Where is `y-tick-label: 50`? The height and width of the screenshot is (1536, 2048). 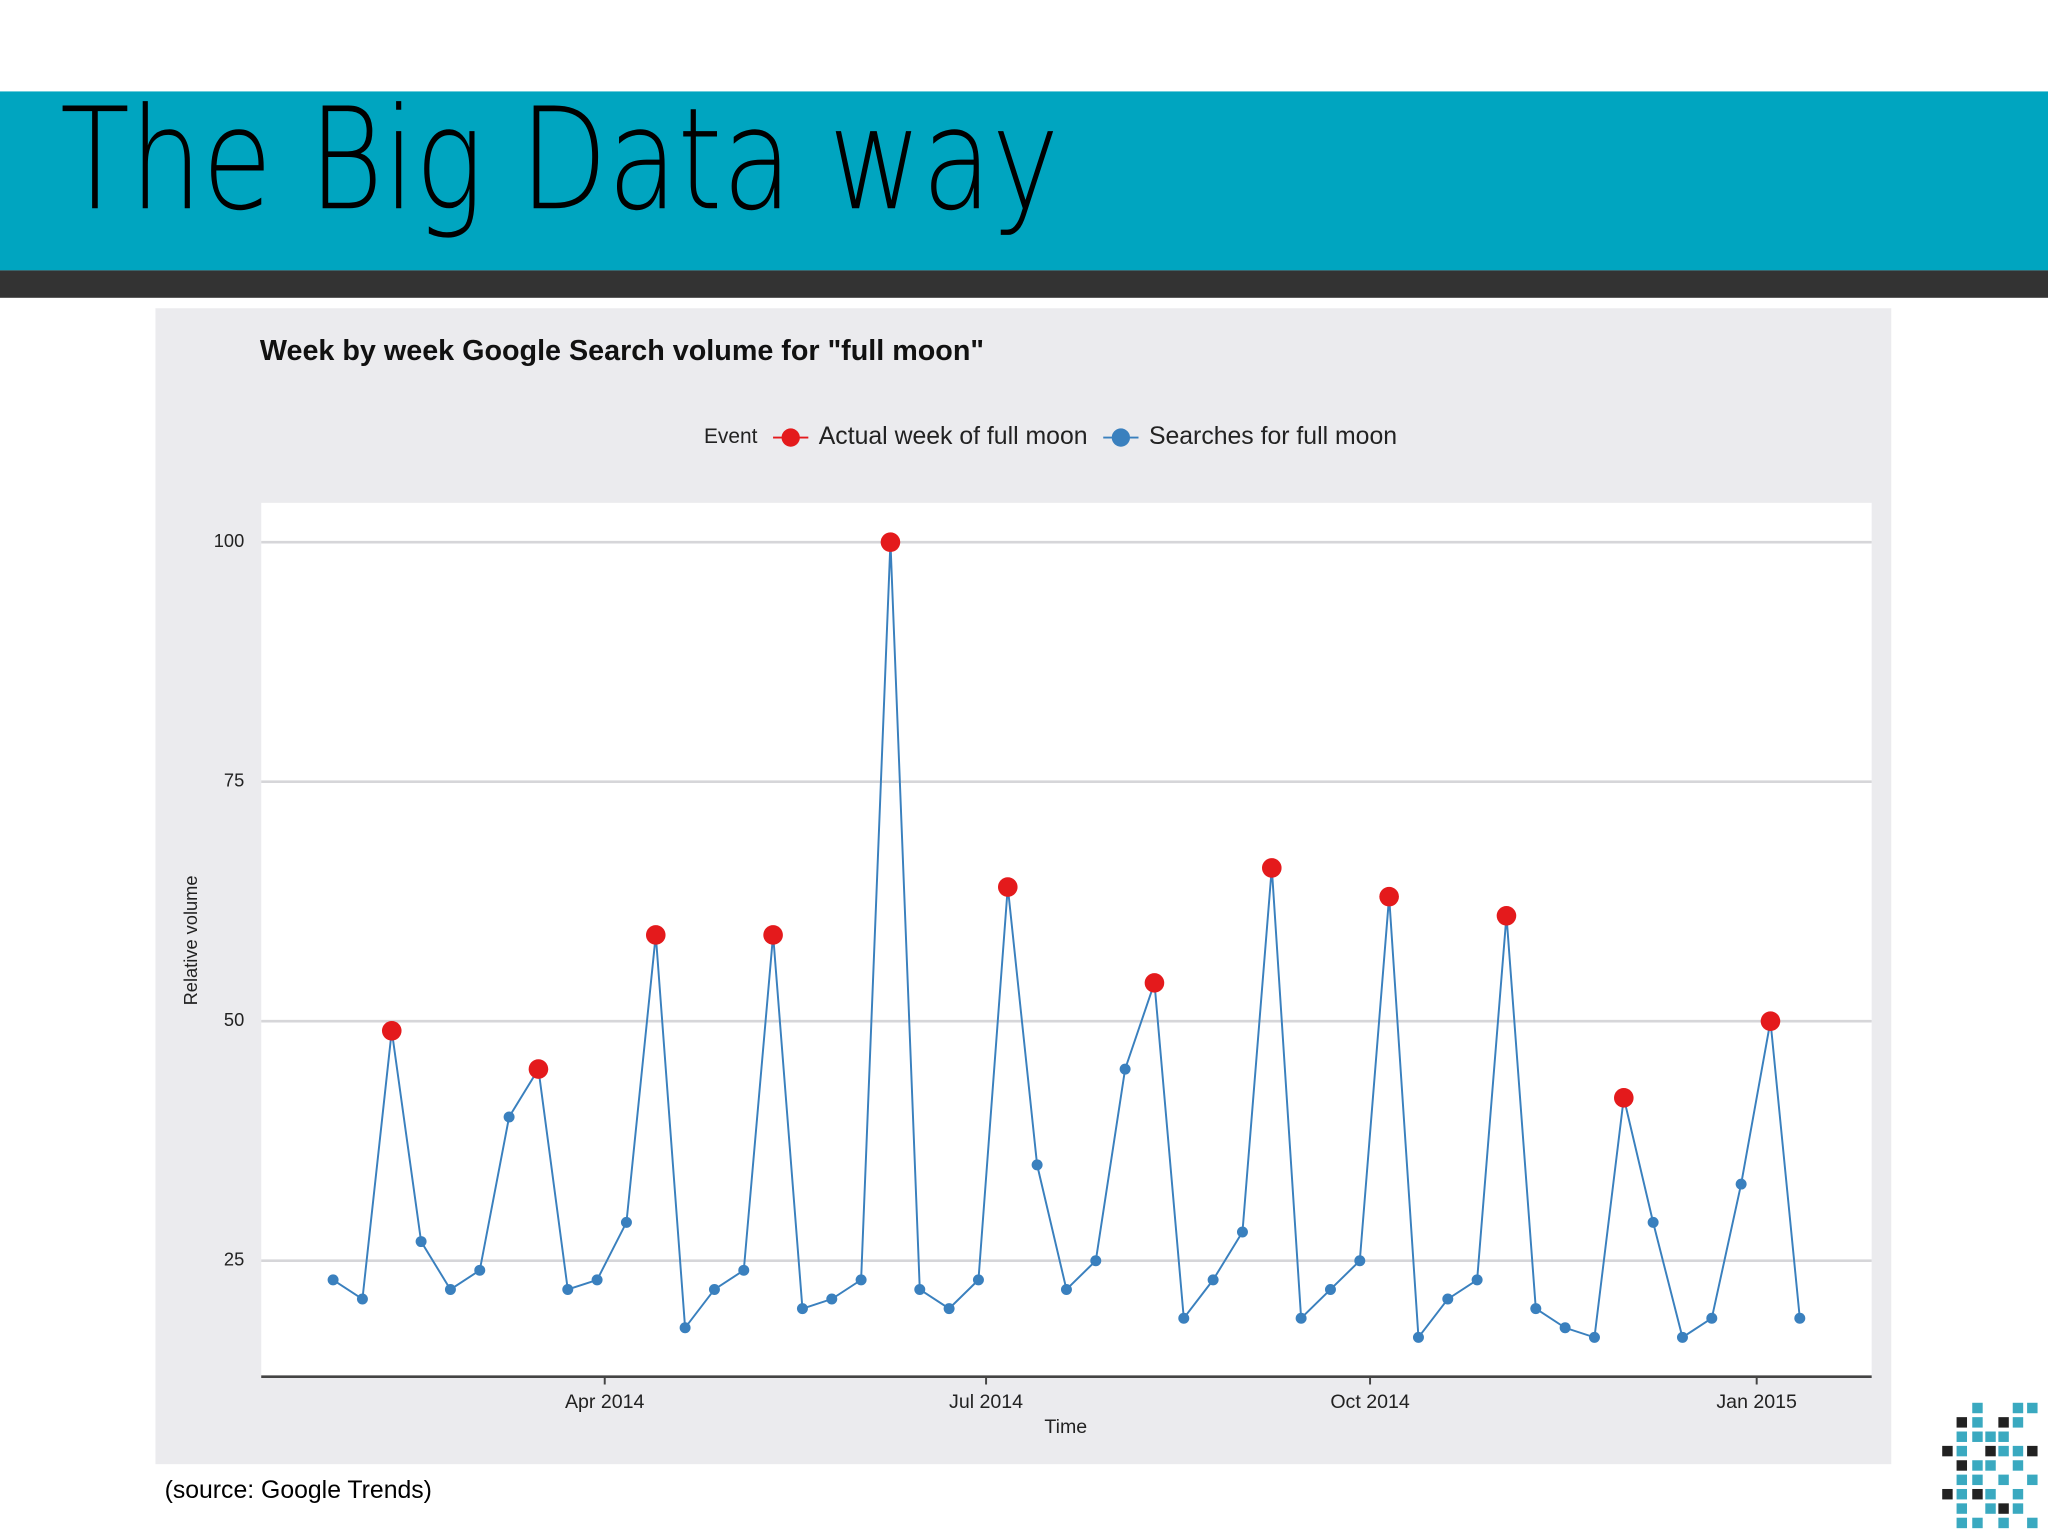 y-tick-label: 50 is located at coordinates (234, 1019).